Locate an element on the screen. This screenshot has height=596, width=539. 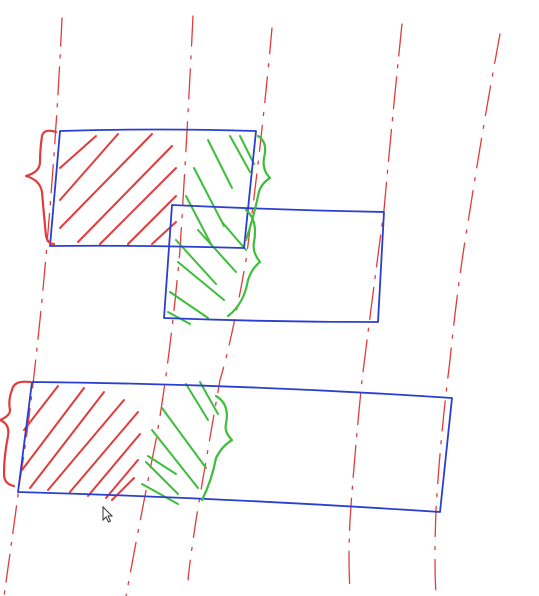
green-hatch-top is located at coordinates (220, 191).